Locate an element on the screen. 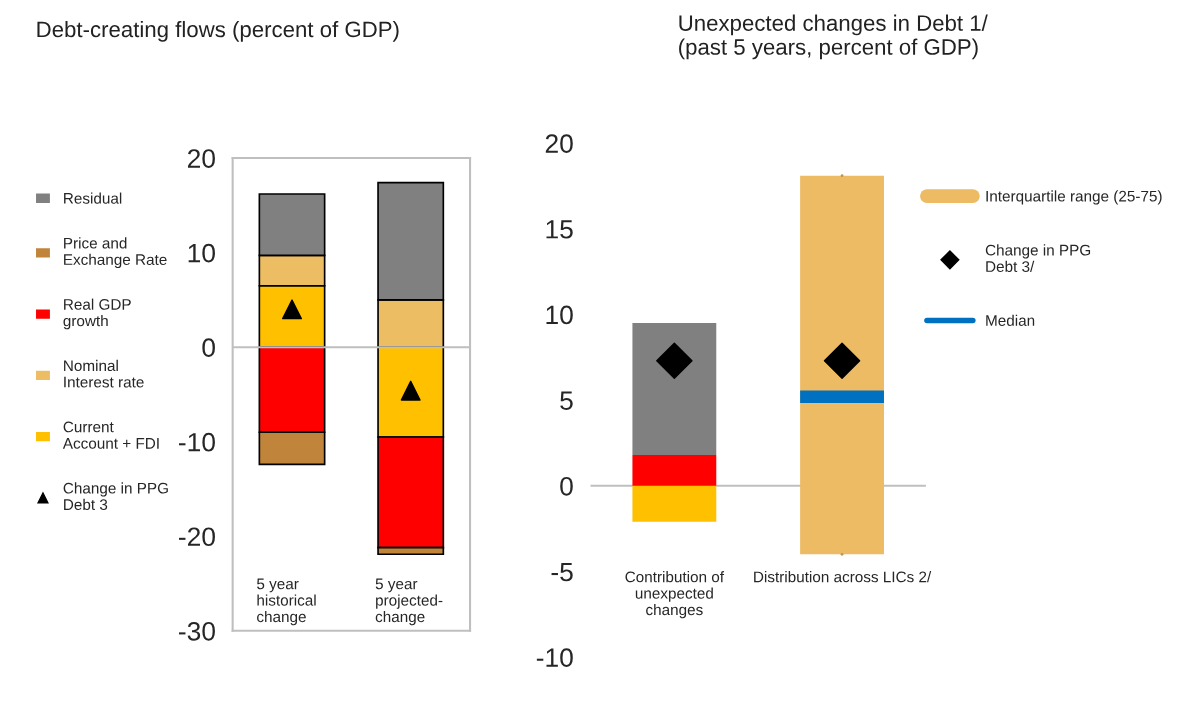 The width and height of the screenshot is (1181, 712). chart-title: Unexpected changes in Debt 1/ (past 5 years, percent of GDP) is located at coordinates (833, 37).